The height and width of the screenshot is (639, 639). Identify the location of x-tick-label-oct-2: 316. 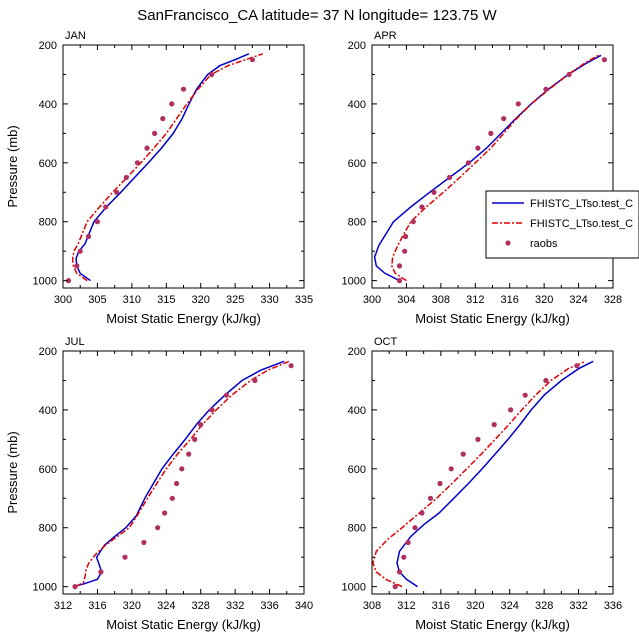
(441, 606).